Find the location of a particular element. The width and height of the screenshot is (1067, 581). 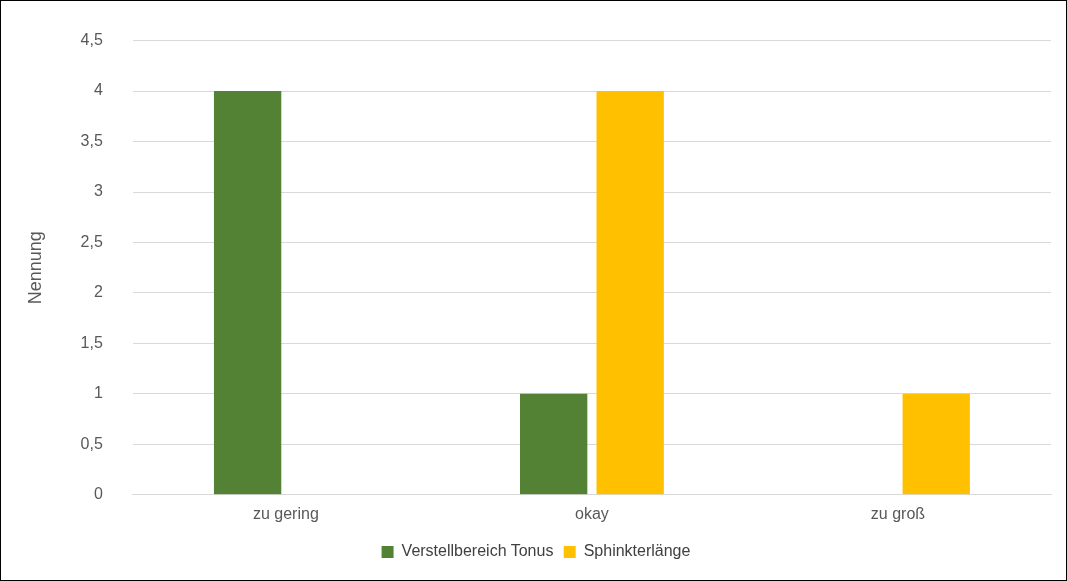

y-tick-label: 2,5 is located at coordinates (91, 241).